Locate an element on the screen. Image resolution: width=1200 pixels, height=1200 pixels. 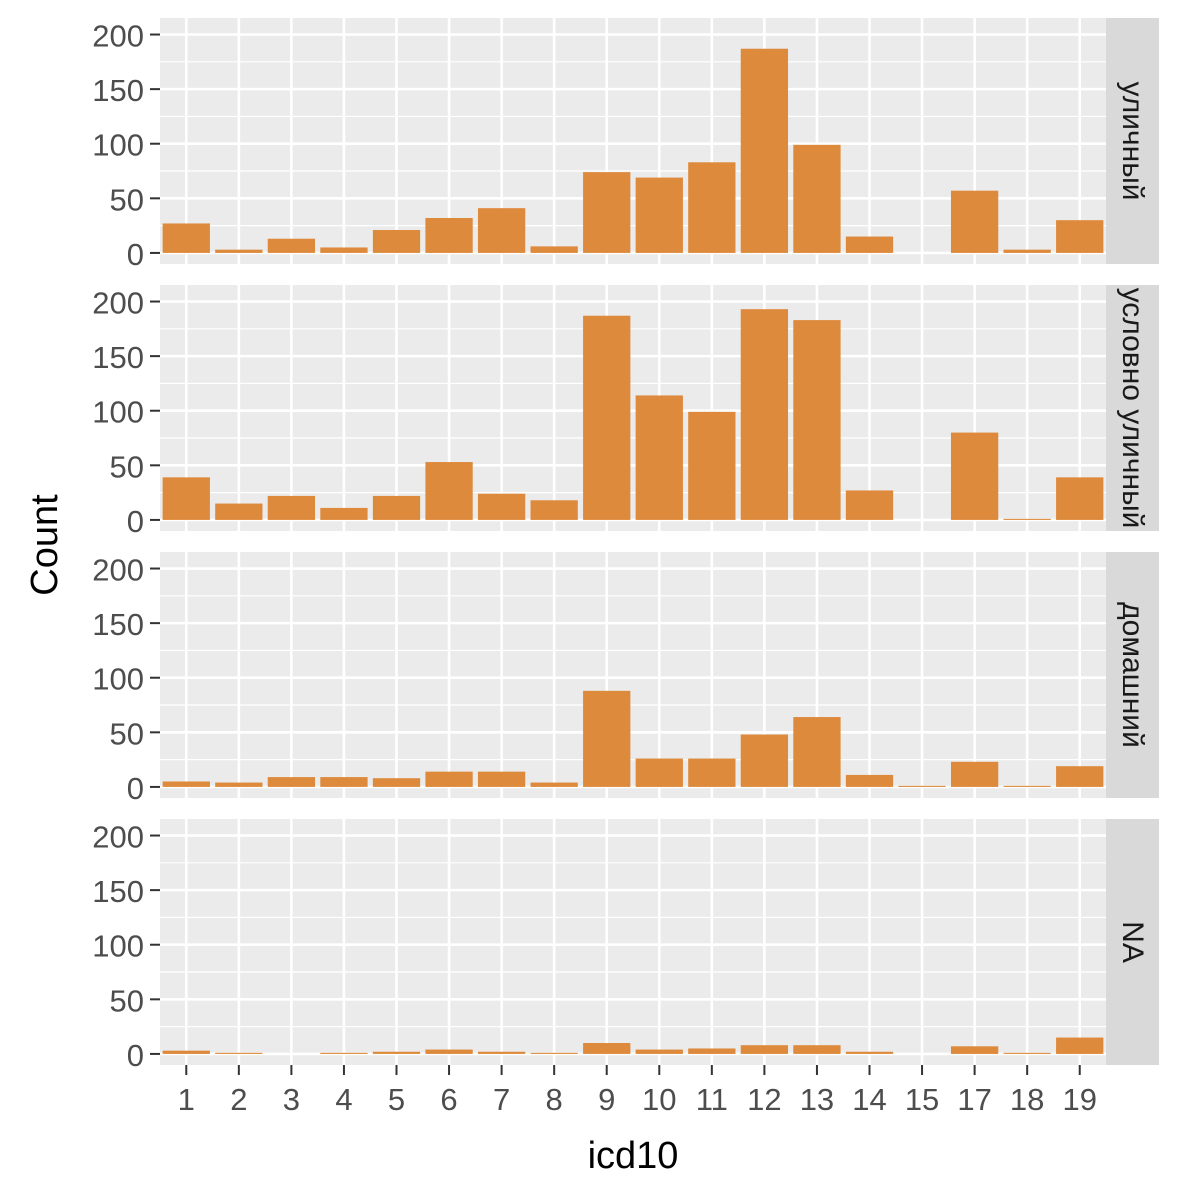
x-tick-label: 9 is located at coordinates (606, 1099).